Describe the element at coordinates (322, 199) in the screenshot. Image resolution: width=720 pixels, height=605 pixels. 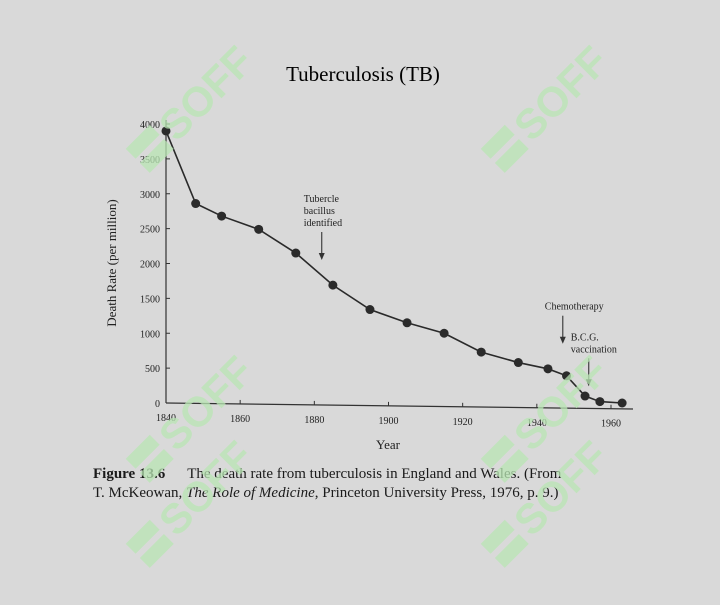
I see `annotation-text: Tubercle` at that location.